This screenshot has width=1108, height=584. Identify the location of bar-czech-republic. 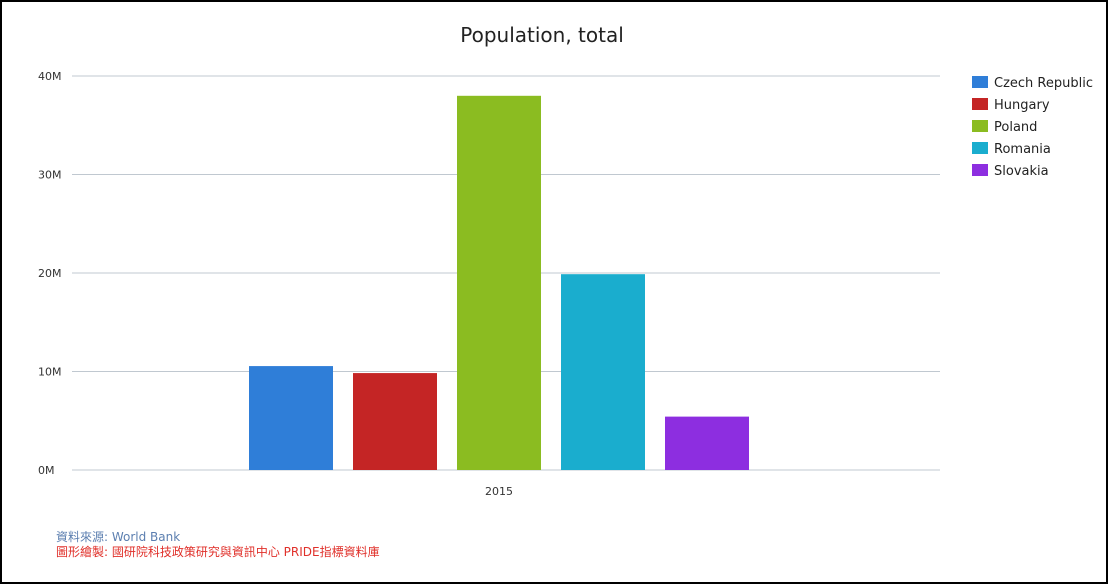
(291, 418).